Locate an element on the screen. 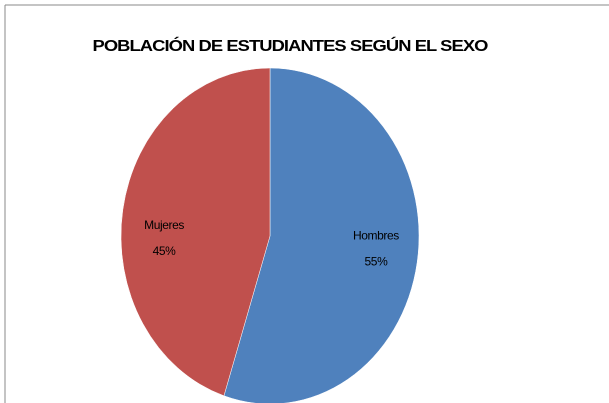 This screenshot has width=609, height=403. slice-label: Hombres is located at coordinates (376, 235).